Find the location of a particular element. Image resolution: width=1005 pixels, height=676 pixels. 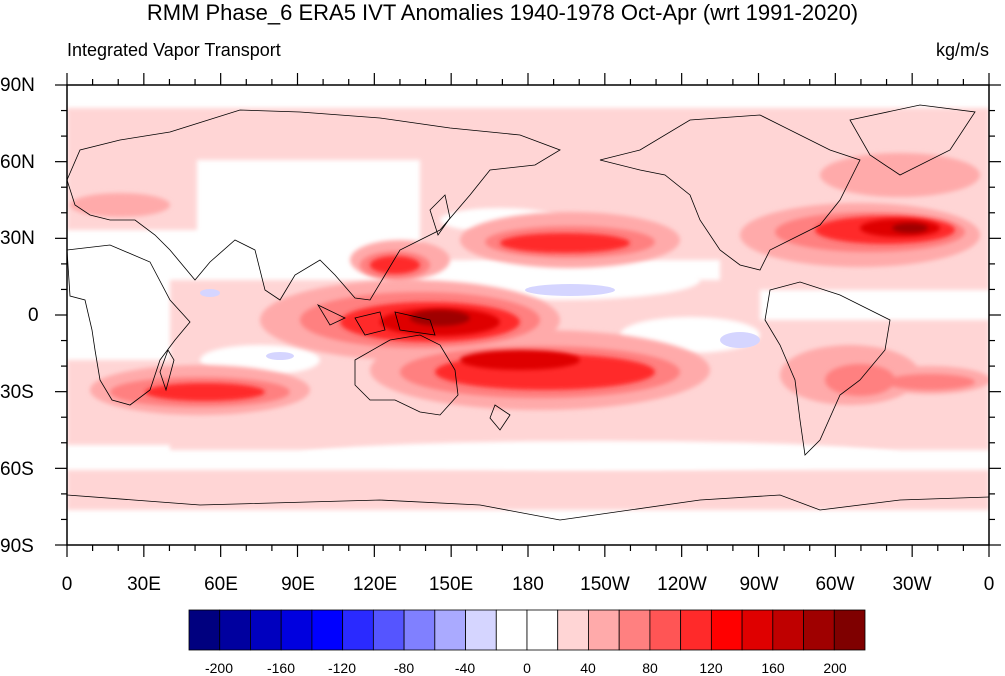

lon-label-180: 180 is located at coordinates (528, 584).